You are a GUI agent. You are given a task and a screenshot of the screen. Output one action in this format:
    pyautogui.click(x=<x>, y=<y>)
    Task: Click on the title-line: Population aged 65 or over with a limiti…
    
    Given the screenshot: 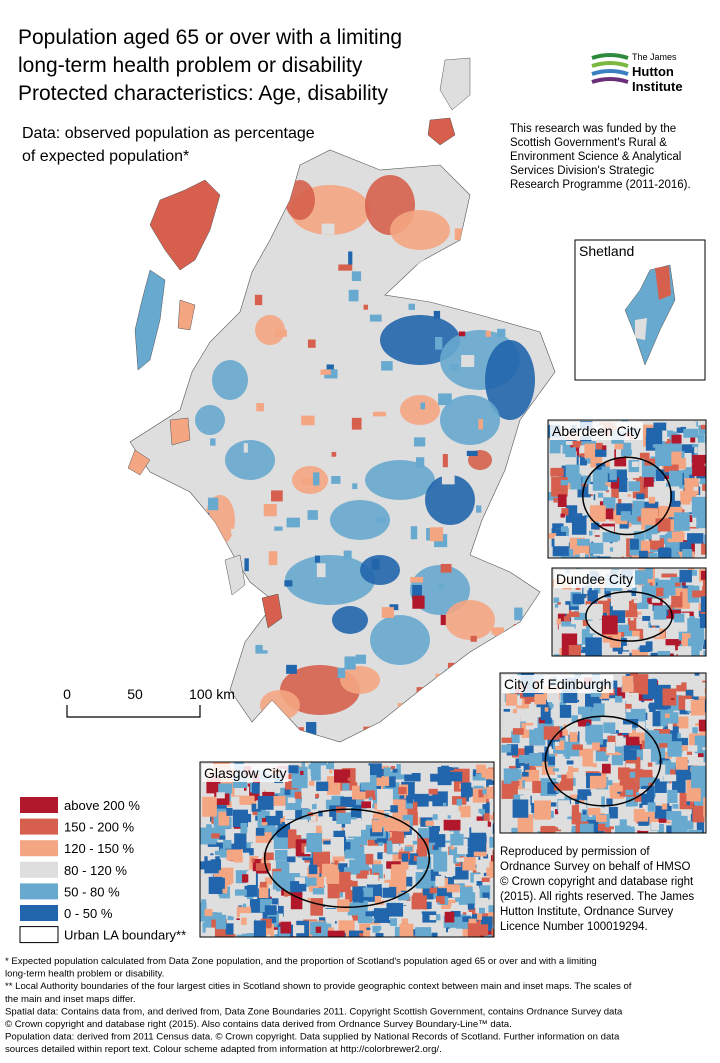 What is the action you would take?
    pyautogui.click(x=210, y=37)
    